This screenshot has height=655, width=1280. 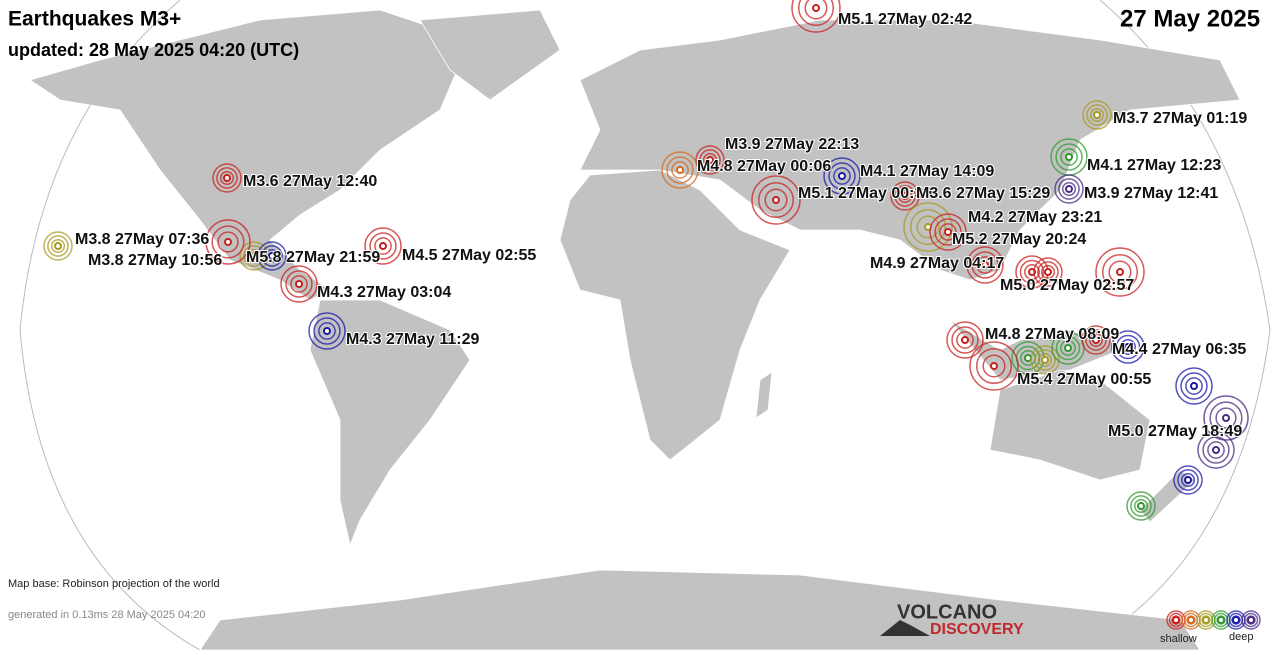 I want to click on quake-label: M4.3 27May 03:04, so click(x=384, y=292).